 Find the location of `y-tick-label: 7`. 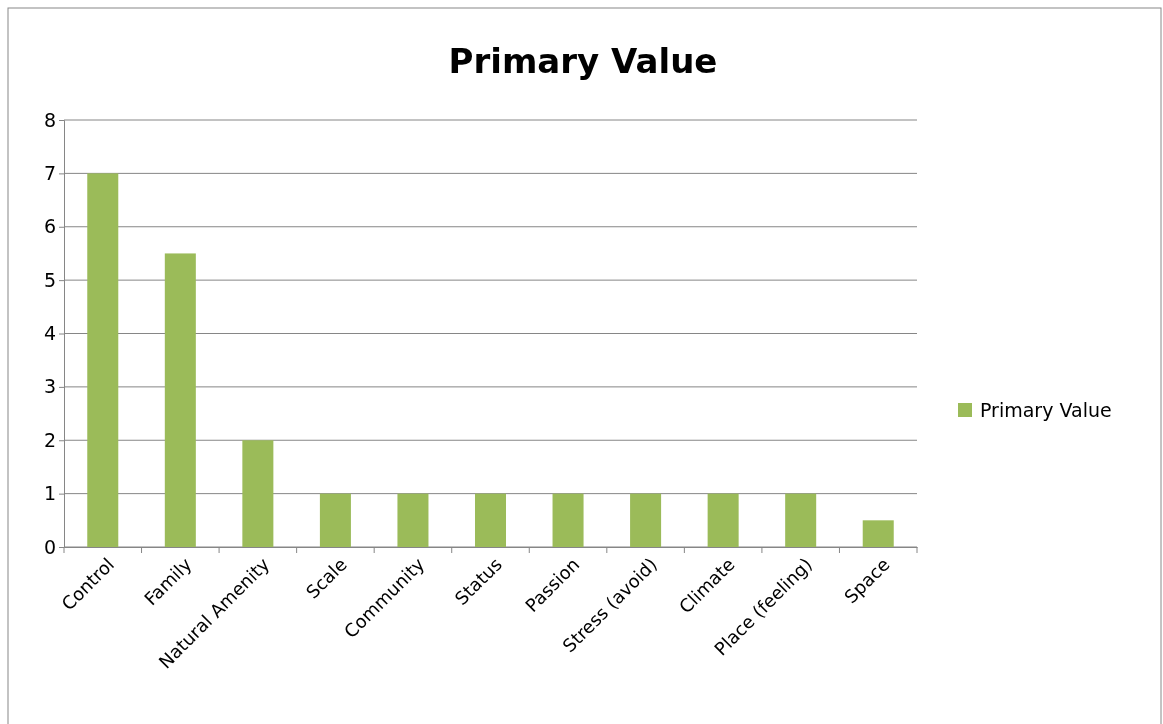

y-tick-label: 7 is located at coordinates (49, 172).